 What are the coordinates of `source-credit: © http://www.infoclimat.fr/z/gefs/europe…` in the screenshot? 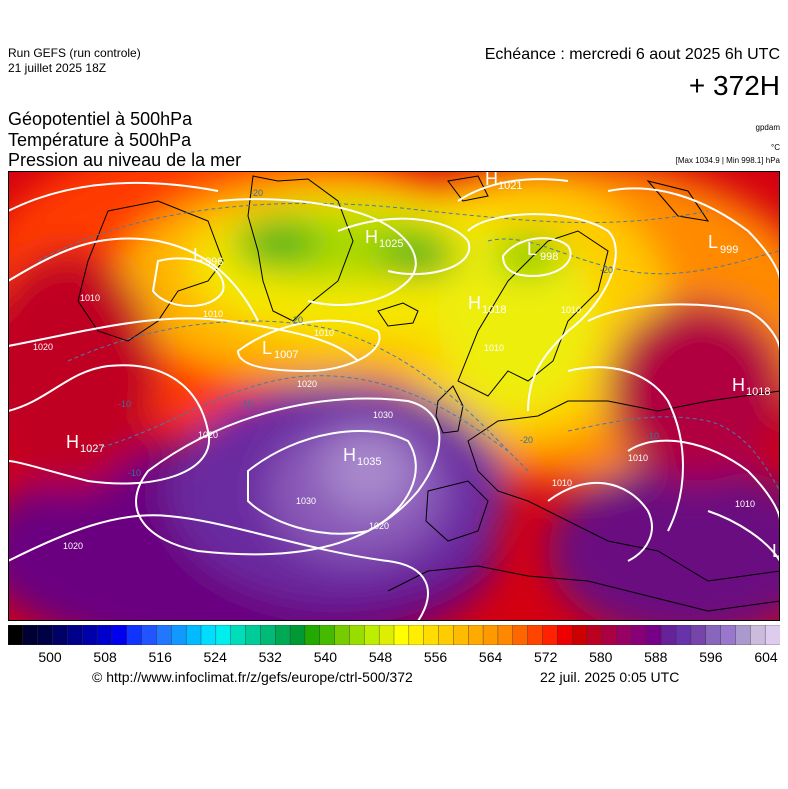 It's located at (252, 677).